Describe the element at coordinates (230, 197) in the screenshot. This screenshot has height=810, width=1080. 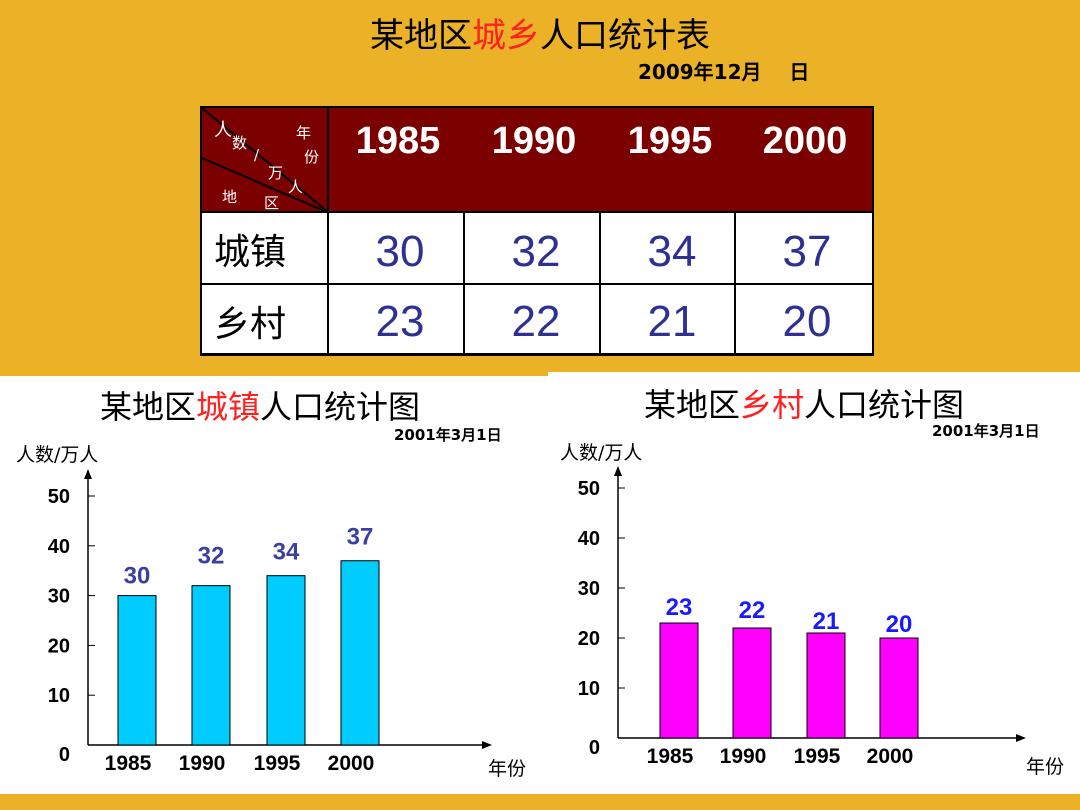
I see `corner-text: 地` at that location.